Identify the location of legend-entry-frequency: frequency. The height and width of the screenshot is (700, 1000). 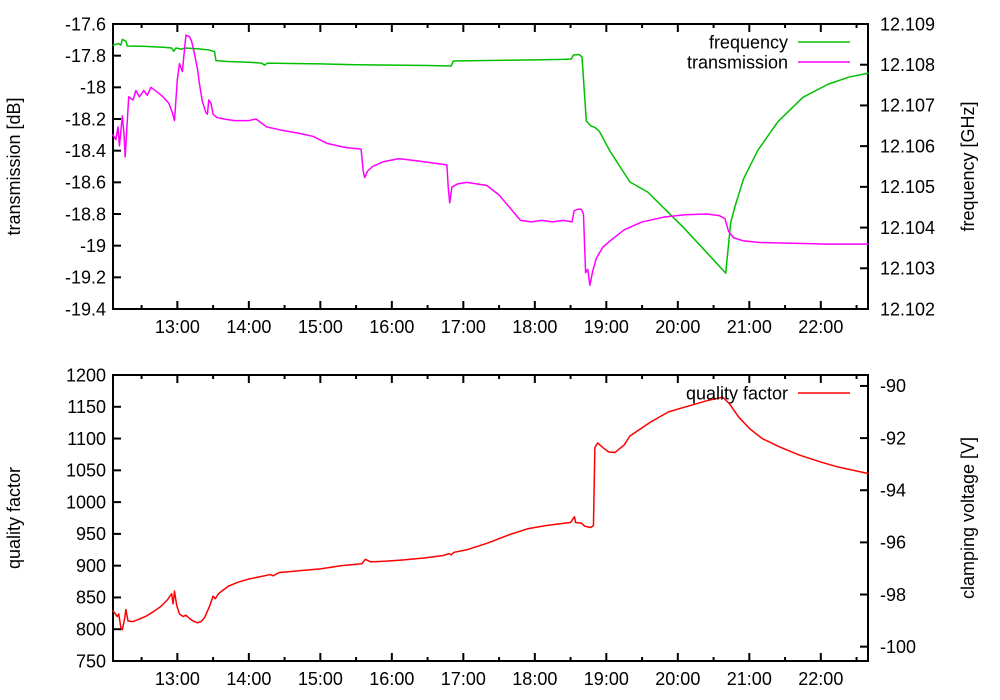
(779, 42).